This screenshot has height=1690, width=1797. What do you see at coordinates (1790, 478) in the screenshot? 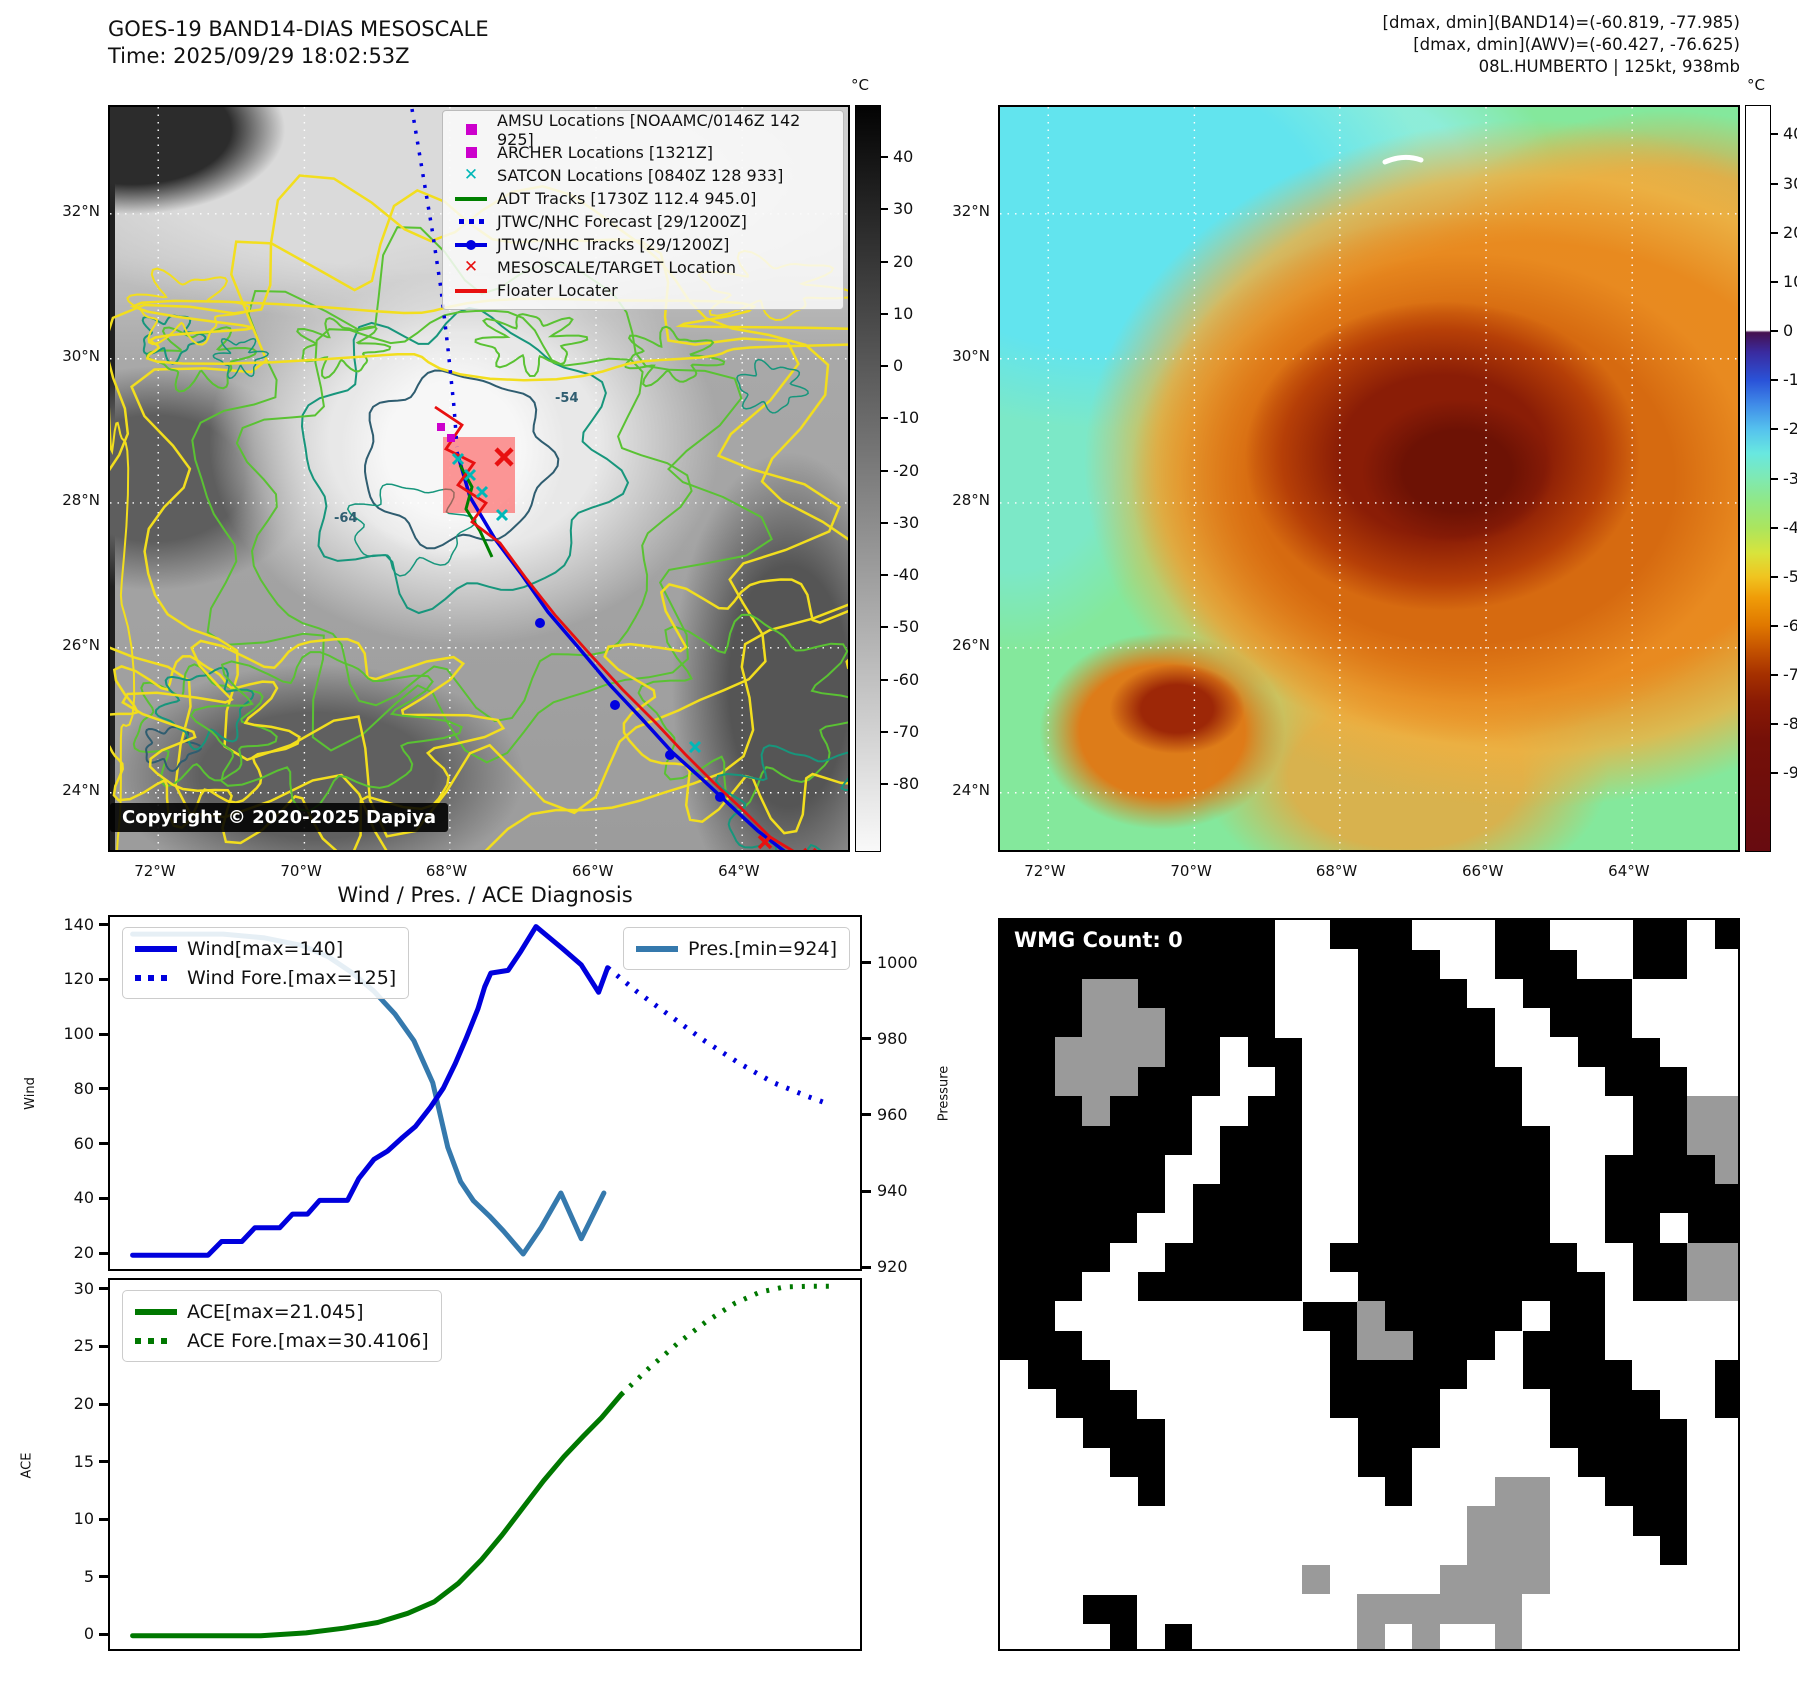
I see `colorbar-tick-label: -30` at bounding box center [1790, 478].